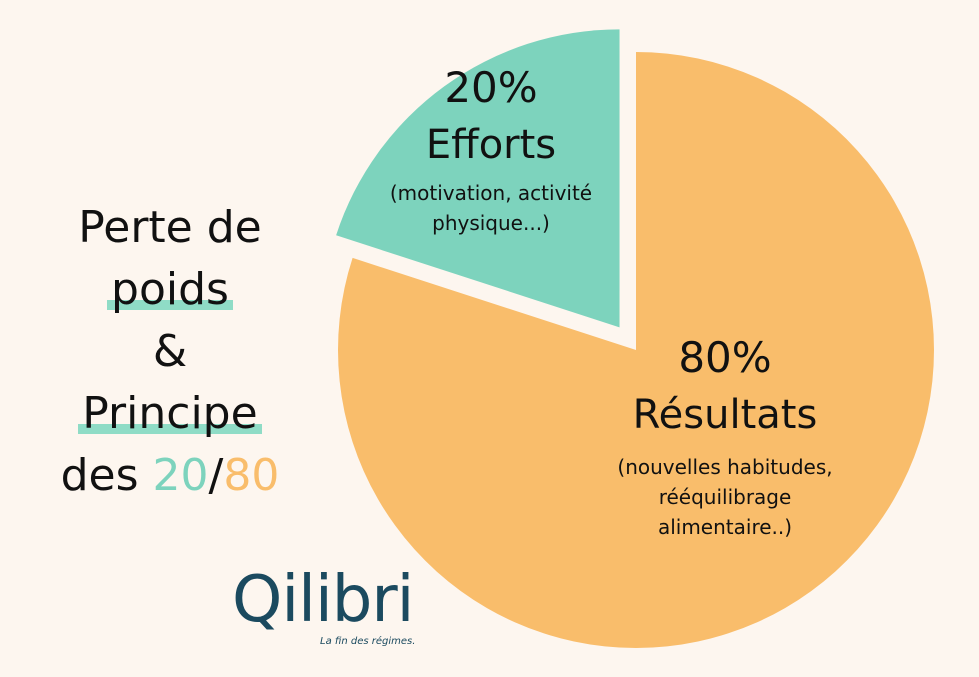  Describe the element at coordinates (368, 641) in the screenshot. I see `logo-tagline: La fin des régimes.` at that location.